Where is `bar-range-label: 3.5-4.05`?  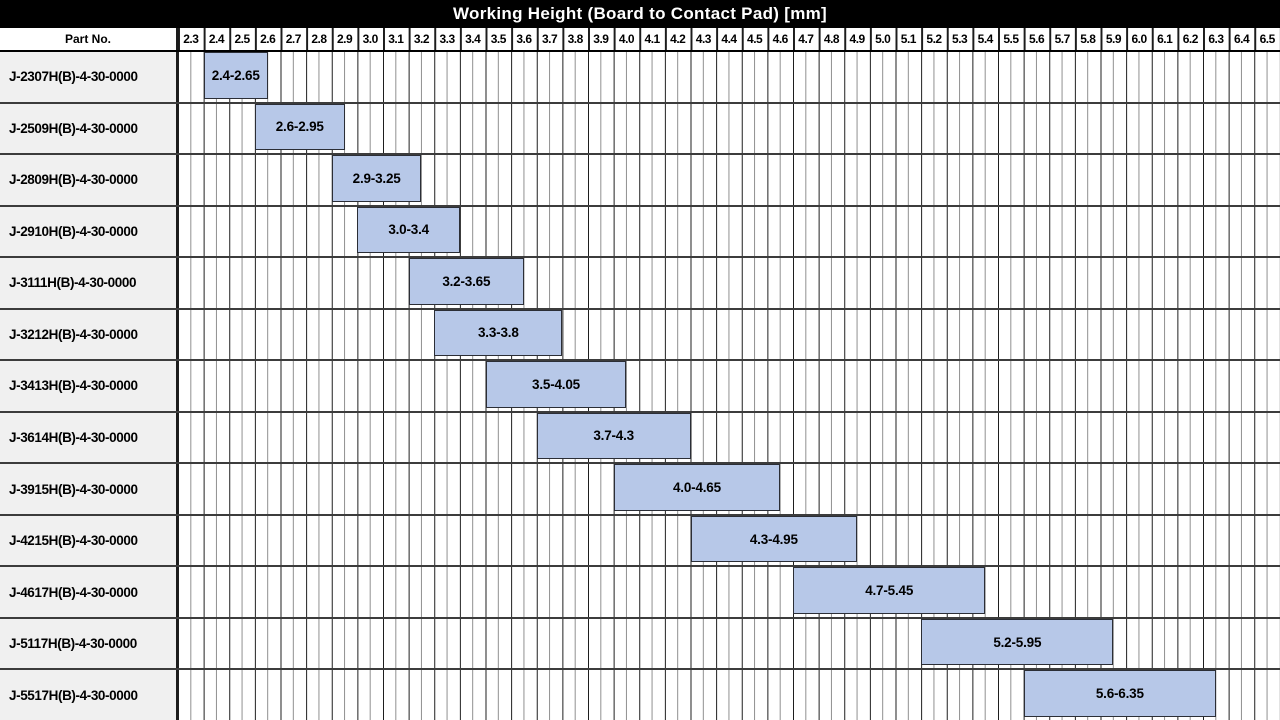 bar-range-label: 3.5-4.05 is located at coordinates (556, 384).